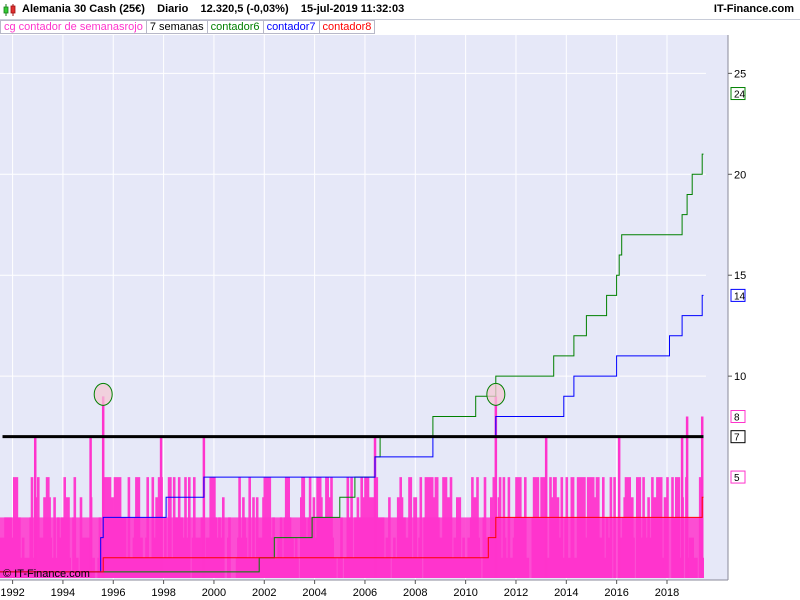 Image resolution: width=800 pixels, height=600 pixels. I want to click on value-marker-label: 7, so click(737, 438).